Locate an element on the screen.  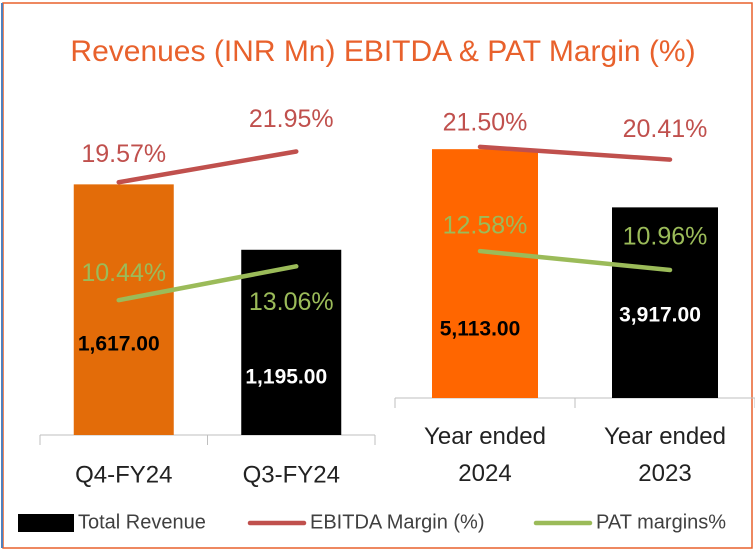
legend-label: PAT margins% is located at coordinates (661, 522).